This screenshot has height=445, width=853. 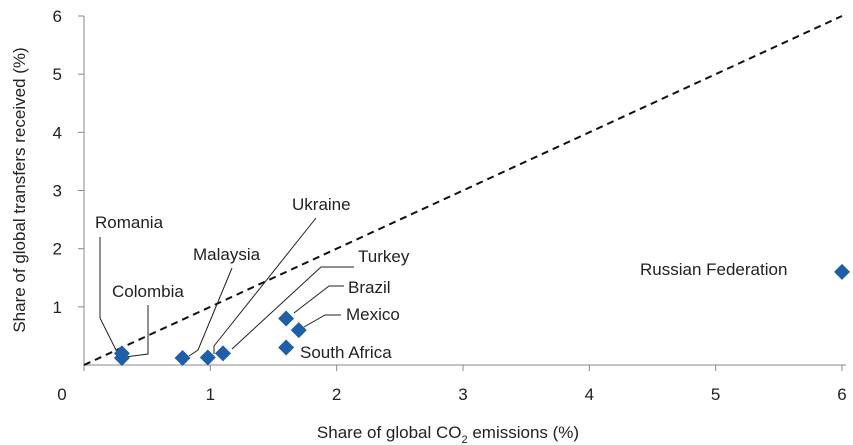 I want to click on y-tick-label: 1, so click(x=57, y=307).